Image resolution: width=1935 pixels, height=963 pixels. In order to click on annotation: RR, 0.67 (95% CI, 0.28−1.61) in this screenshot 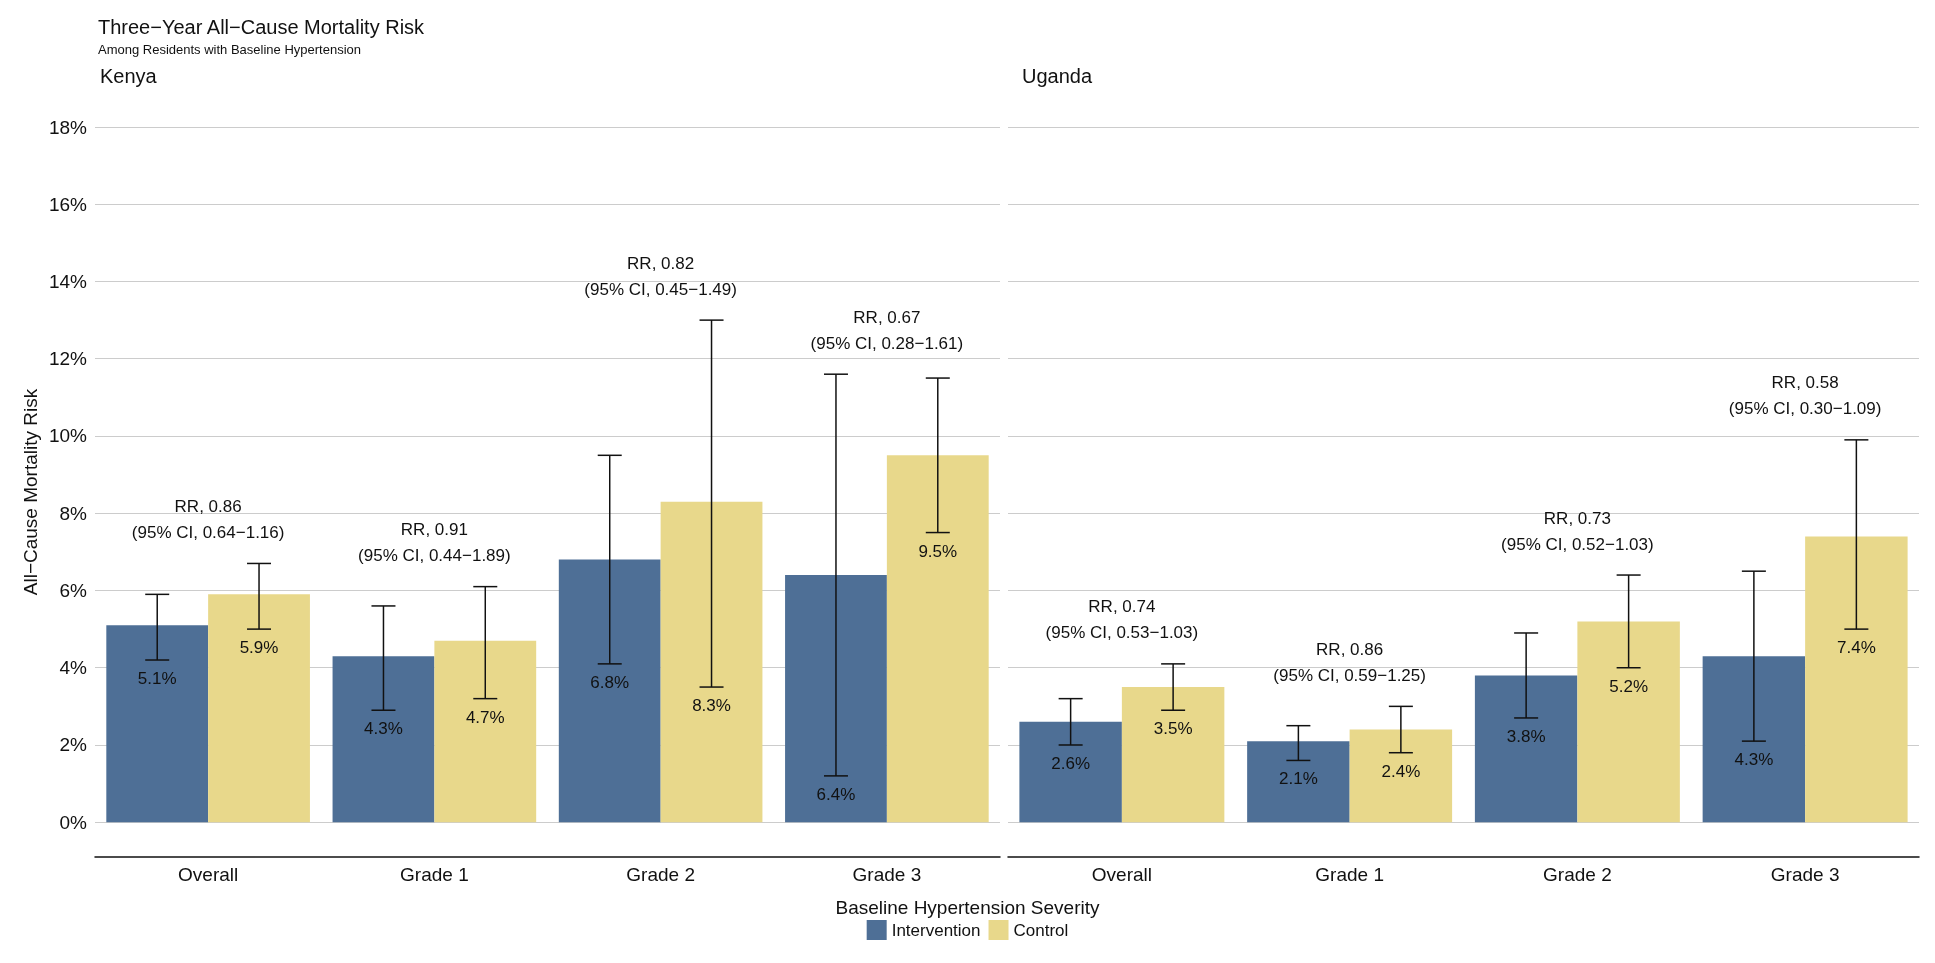, I will do `click(887, 330)`.